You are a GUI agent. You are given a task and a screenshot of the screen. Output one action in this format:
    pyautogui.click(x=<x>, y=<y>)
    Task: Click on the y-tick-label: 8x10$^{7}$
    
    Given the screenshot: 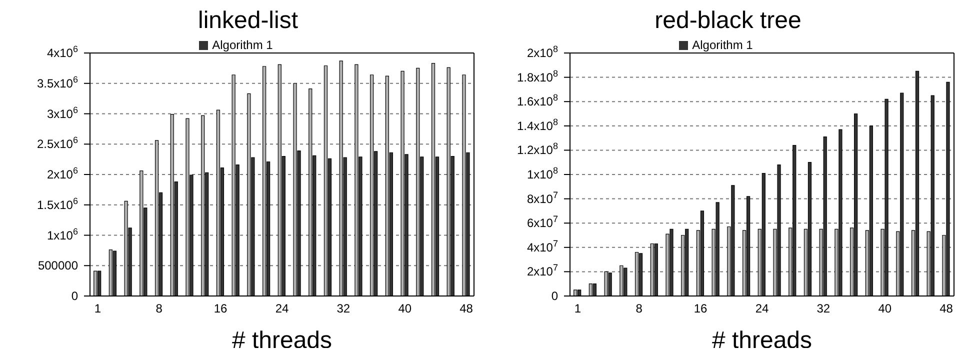 What is the action you would take?
    pyautogui.click(x=542, y=198)
    